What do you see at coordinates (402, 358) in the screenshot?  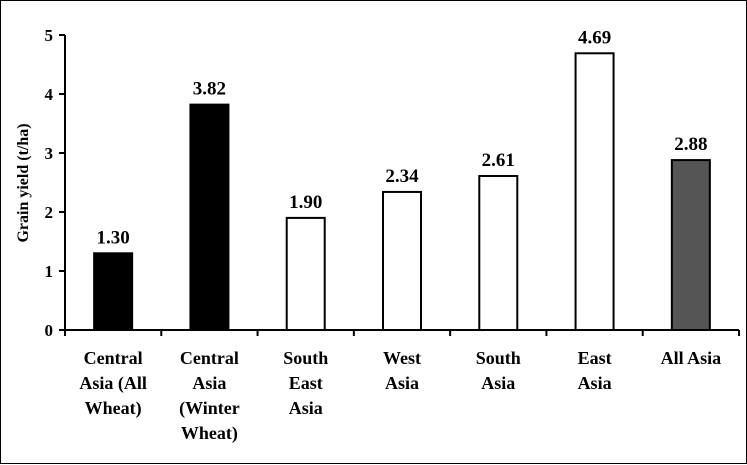 I see `x-category-label-line: West` at bounding box center [402, 358].